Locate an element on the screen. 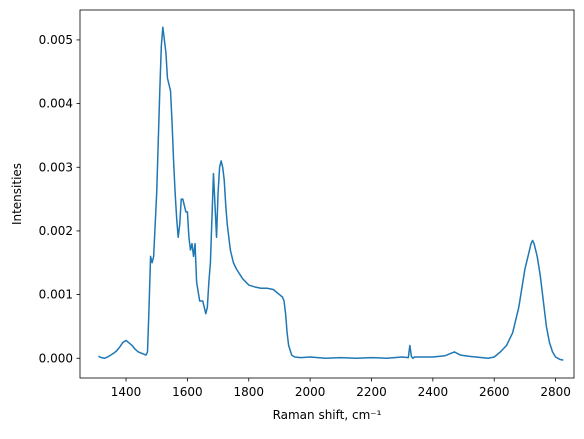 Image resolution: width=584 pixels, height=439 pixels. x-tick-label: 1400 is located at coordinates (126, 392).